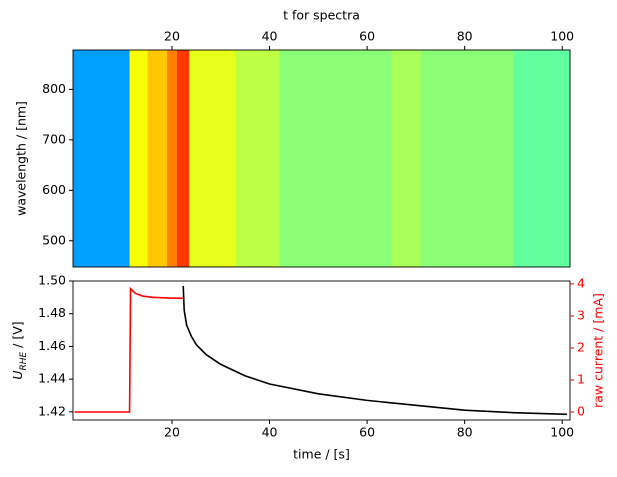 The width and height of the screenshot is (617, 477). What do you see at coordinates (598, 350) in the screenshot?
I see `y2-axis-label: raw current / [mA]` at bounding box center [598, 350].